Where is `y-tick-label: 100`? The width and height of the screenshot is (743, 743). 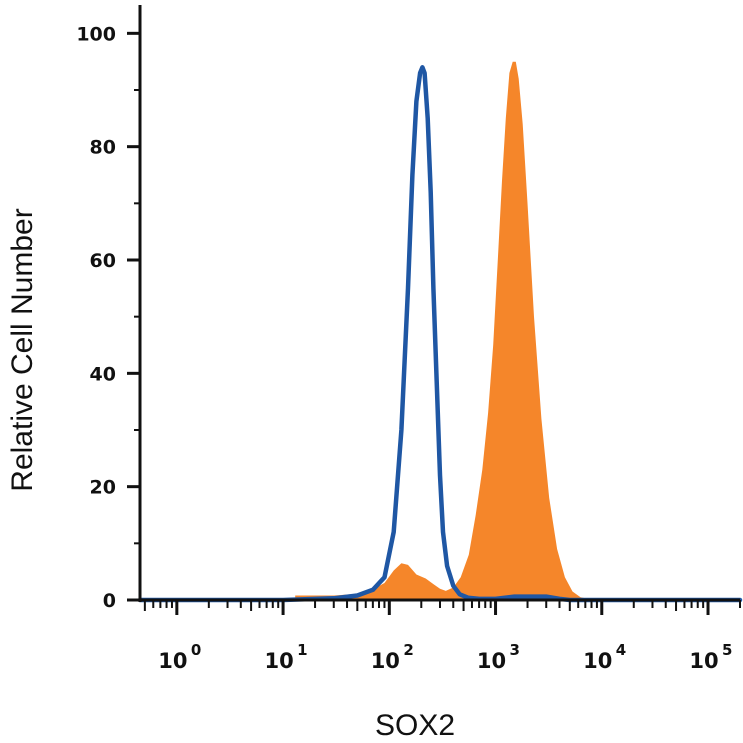 y-tick-label: 100 is located at coordinates (96, 34).